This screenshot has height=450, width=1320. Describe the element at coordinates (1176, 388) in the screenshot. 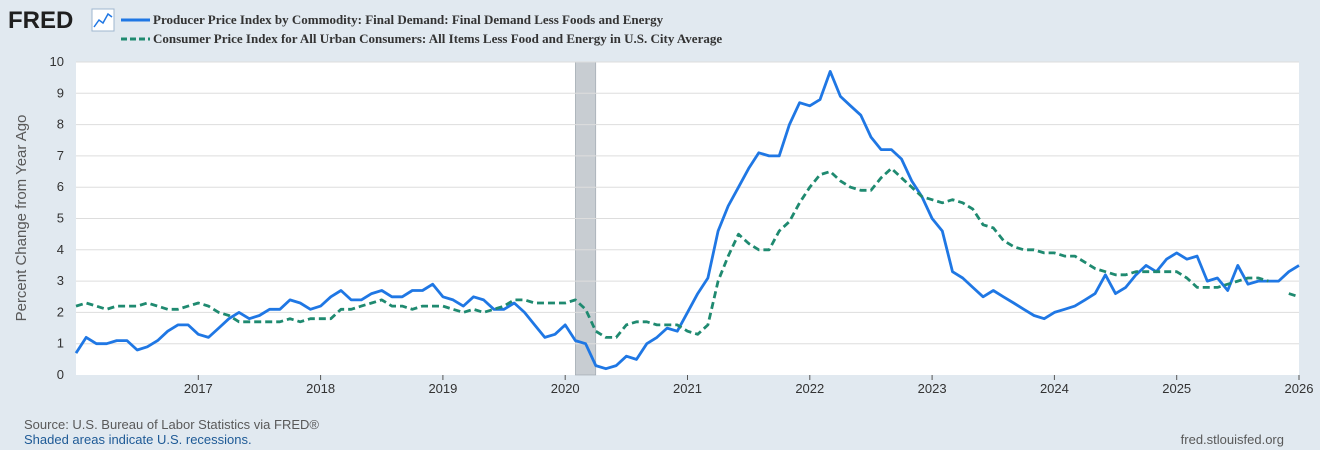

I see `x-tick-label: 2025` at that location.